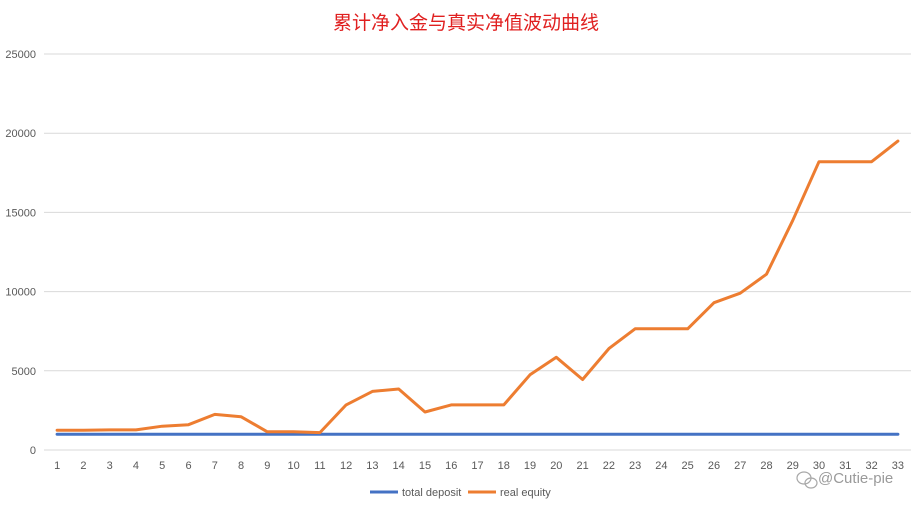 The height and width of the screenshot is (509, 923). I want to click on x-tick-label: 31, so click(845, 466).